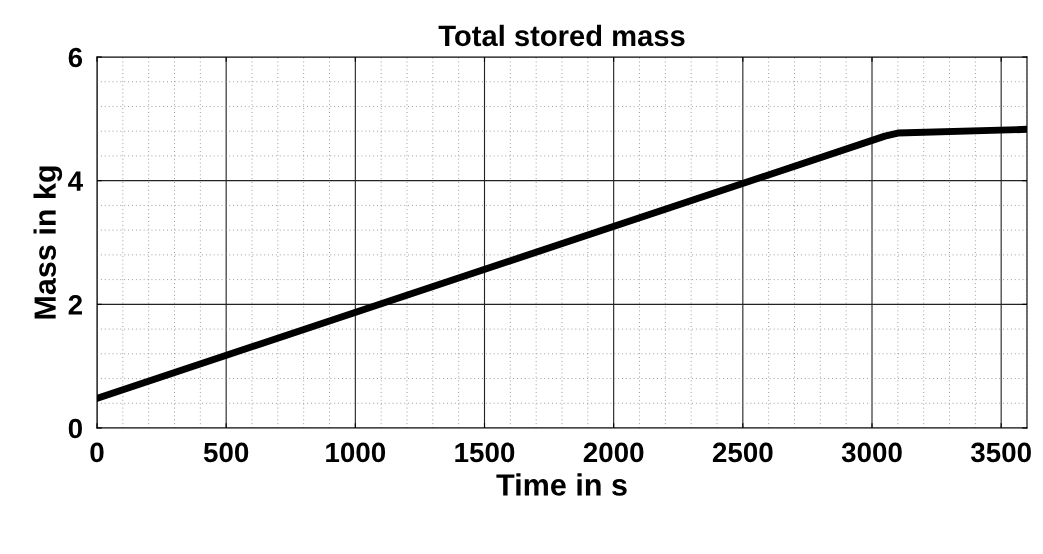 The image size is (1043, 554). What do you see at coordinates (561, 35) in the screenshot?
I see `chart-title: Total stored mass` at bounding box center [561, 35].